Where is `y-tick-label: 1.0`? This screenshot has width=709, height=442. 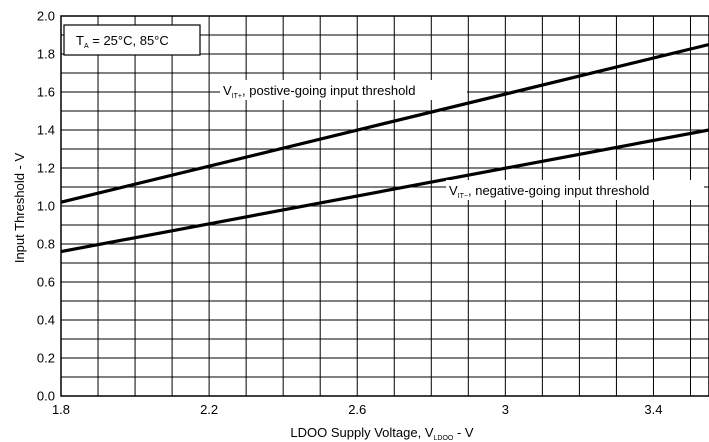 y-tick-label: 1.0 is located at coordinates (46, 206).